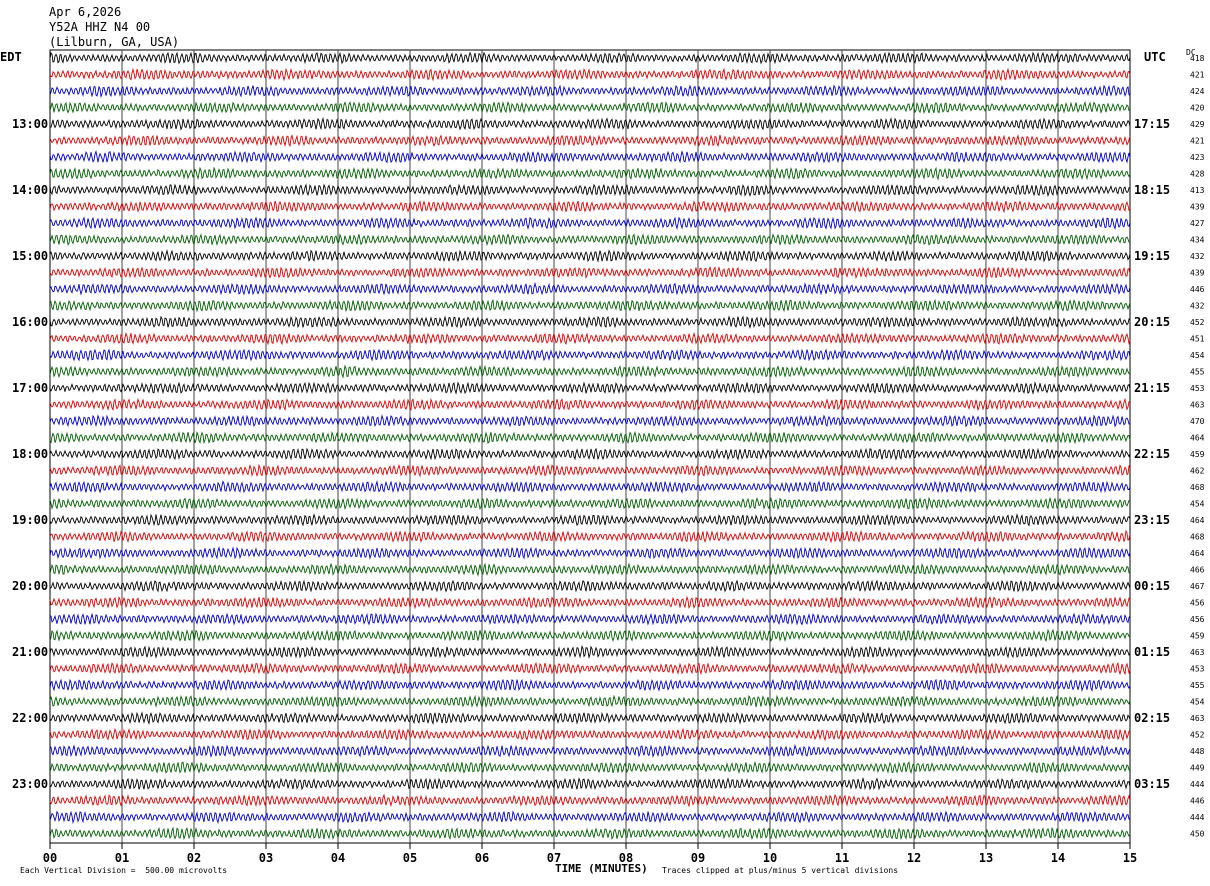 The image size is (1210, 886). What do you see at coordinates (1197, 58) in the screenshot?
I see `dc-offset-label: 418` at bounding box center [1197, 58].